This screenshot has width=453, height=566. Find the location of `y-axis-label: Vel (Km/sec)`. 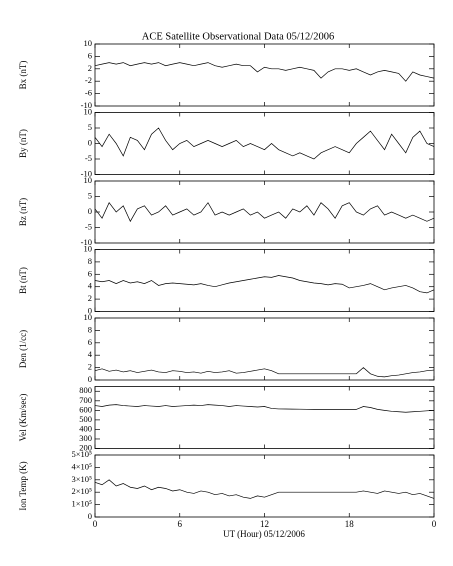

y-axis-label: Vel (Km/sec) is located at coordinates (23, 418).